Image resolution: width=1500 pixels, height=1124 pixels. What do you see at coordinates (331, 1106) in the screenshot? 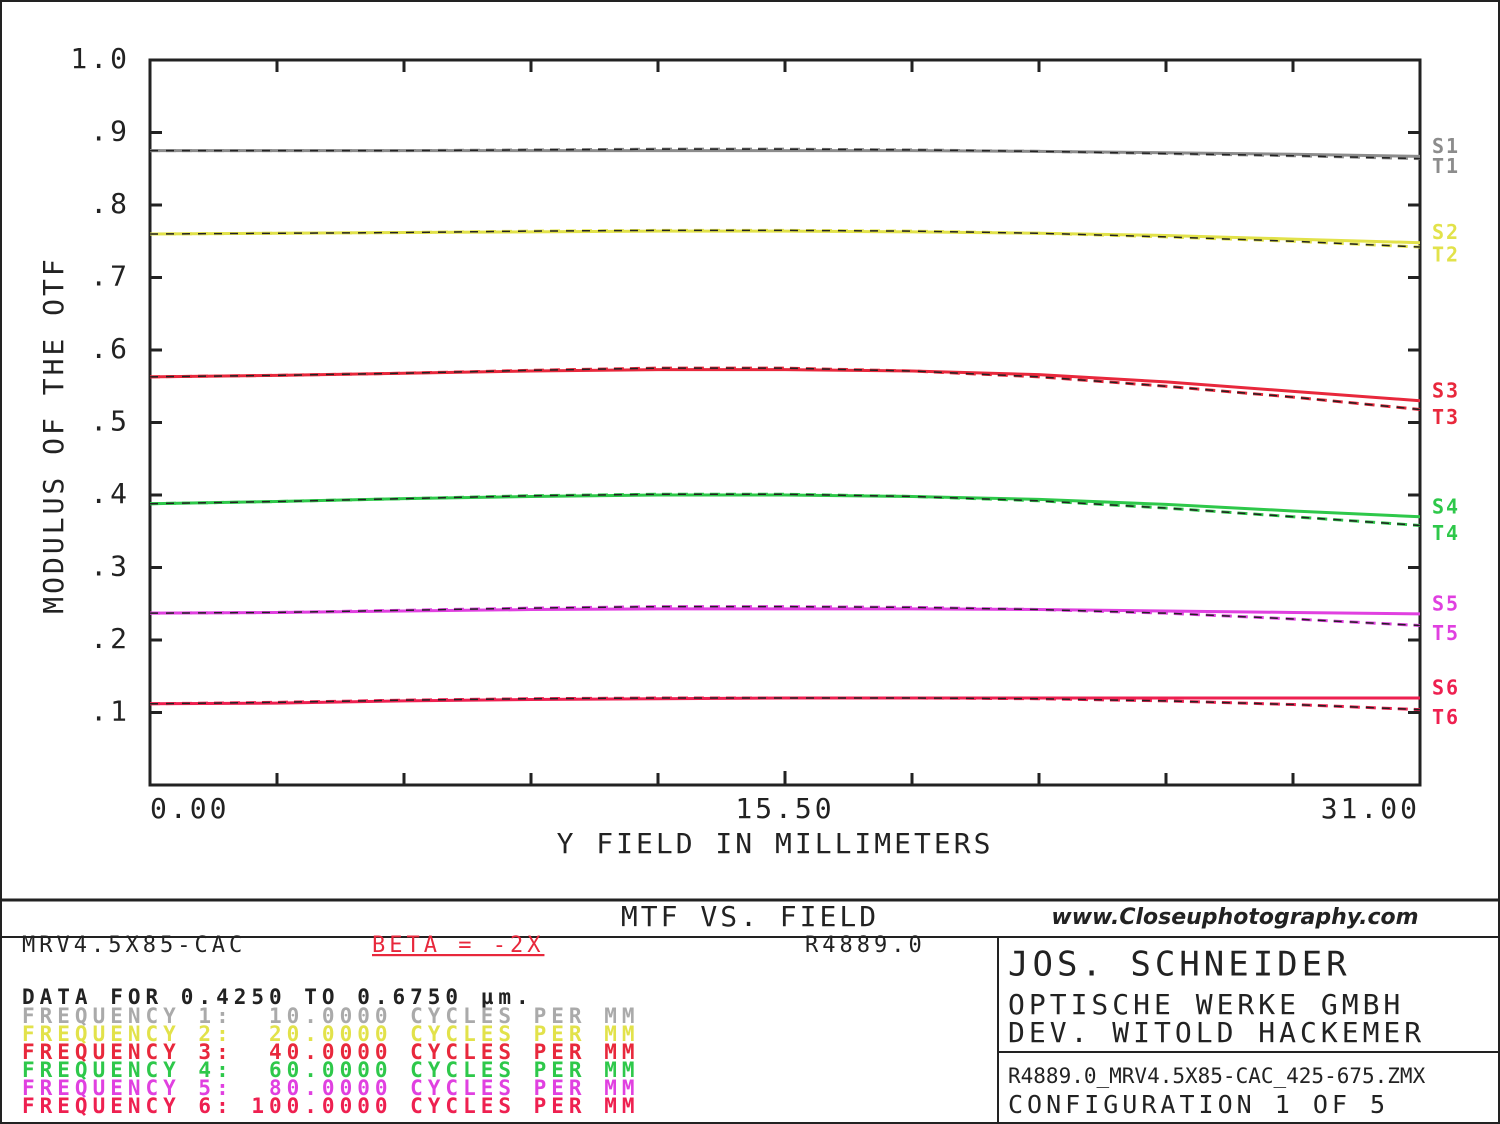
I see `frequency-label: FREQUENCY 6: 100.0000 CYCLES PER MM` at bounding box center [331, 1106].